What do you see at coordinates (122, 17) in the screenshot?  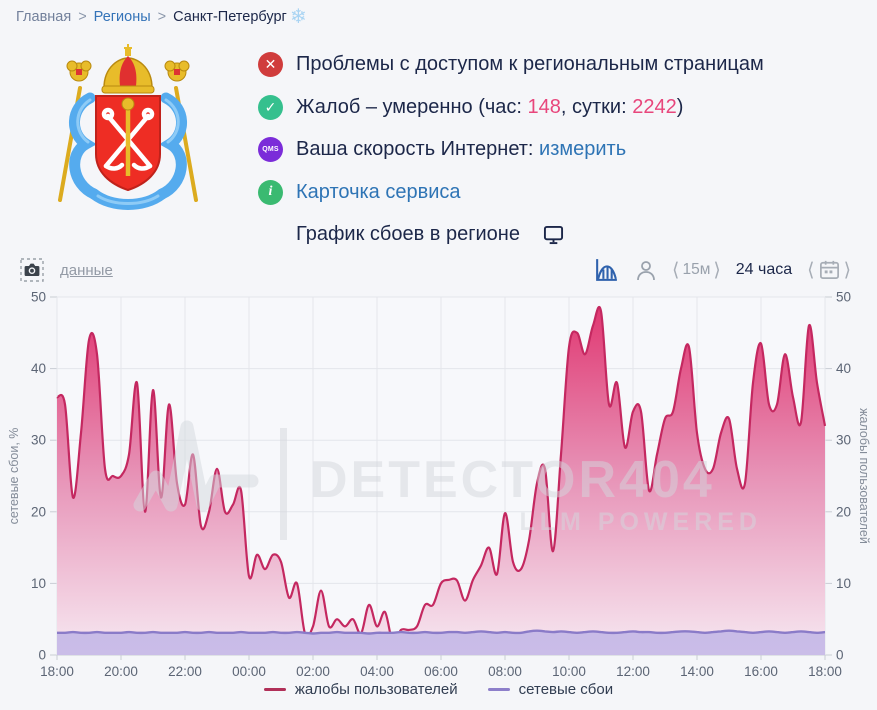 I see `breadcrumb-regions-link: Регионы` at bounding box center [122, 17].